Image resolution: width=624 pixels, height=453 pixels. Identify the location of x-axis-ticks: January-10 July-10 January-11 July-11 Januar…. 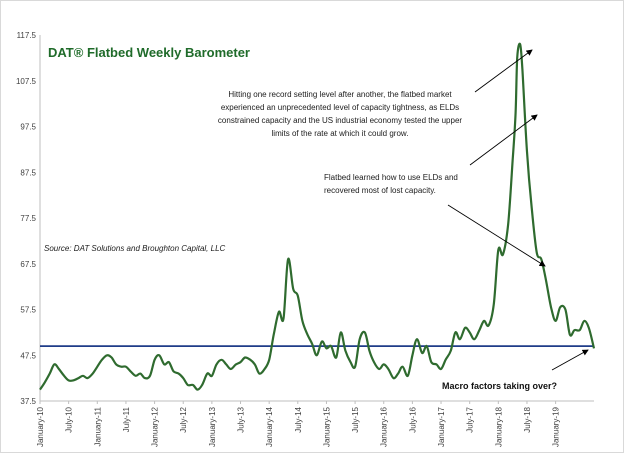
(298, 424).